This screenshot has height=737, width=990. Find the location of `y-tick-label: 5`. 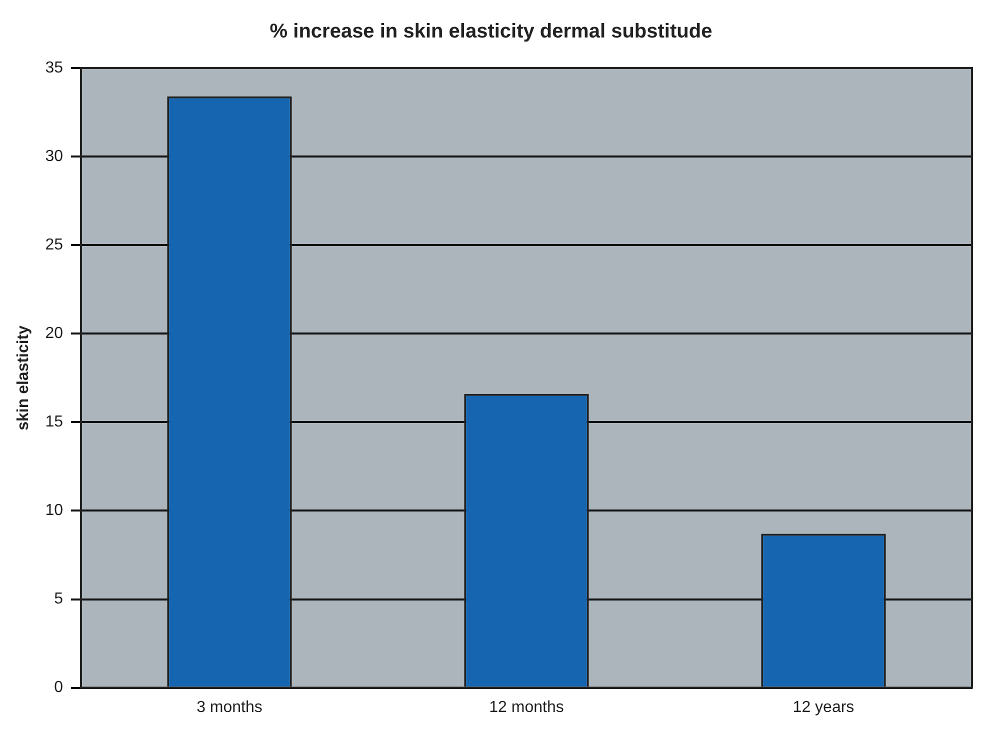

y-tick-label: 5 is located at coordinates (59, 599).